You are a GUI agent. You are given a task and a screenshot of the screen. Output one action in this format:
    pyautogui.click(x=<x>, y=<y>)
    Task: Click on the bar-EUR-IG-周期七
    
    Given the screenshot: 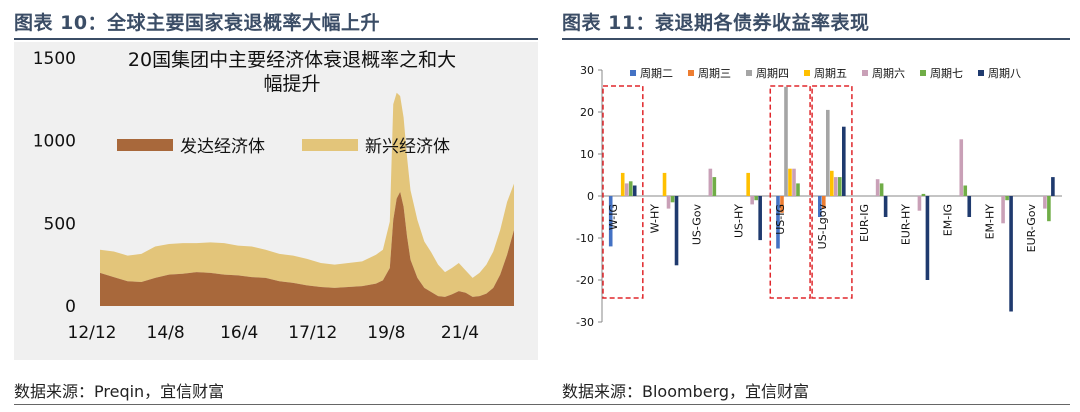 What is the action you would take?
    pyautogui.click(x=881, y=189)
    